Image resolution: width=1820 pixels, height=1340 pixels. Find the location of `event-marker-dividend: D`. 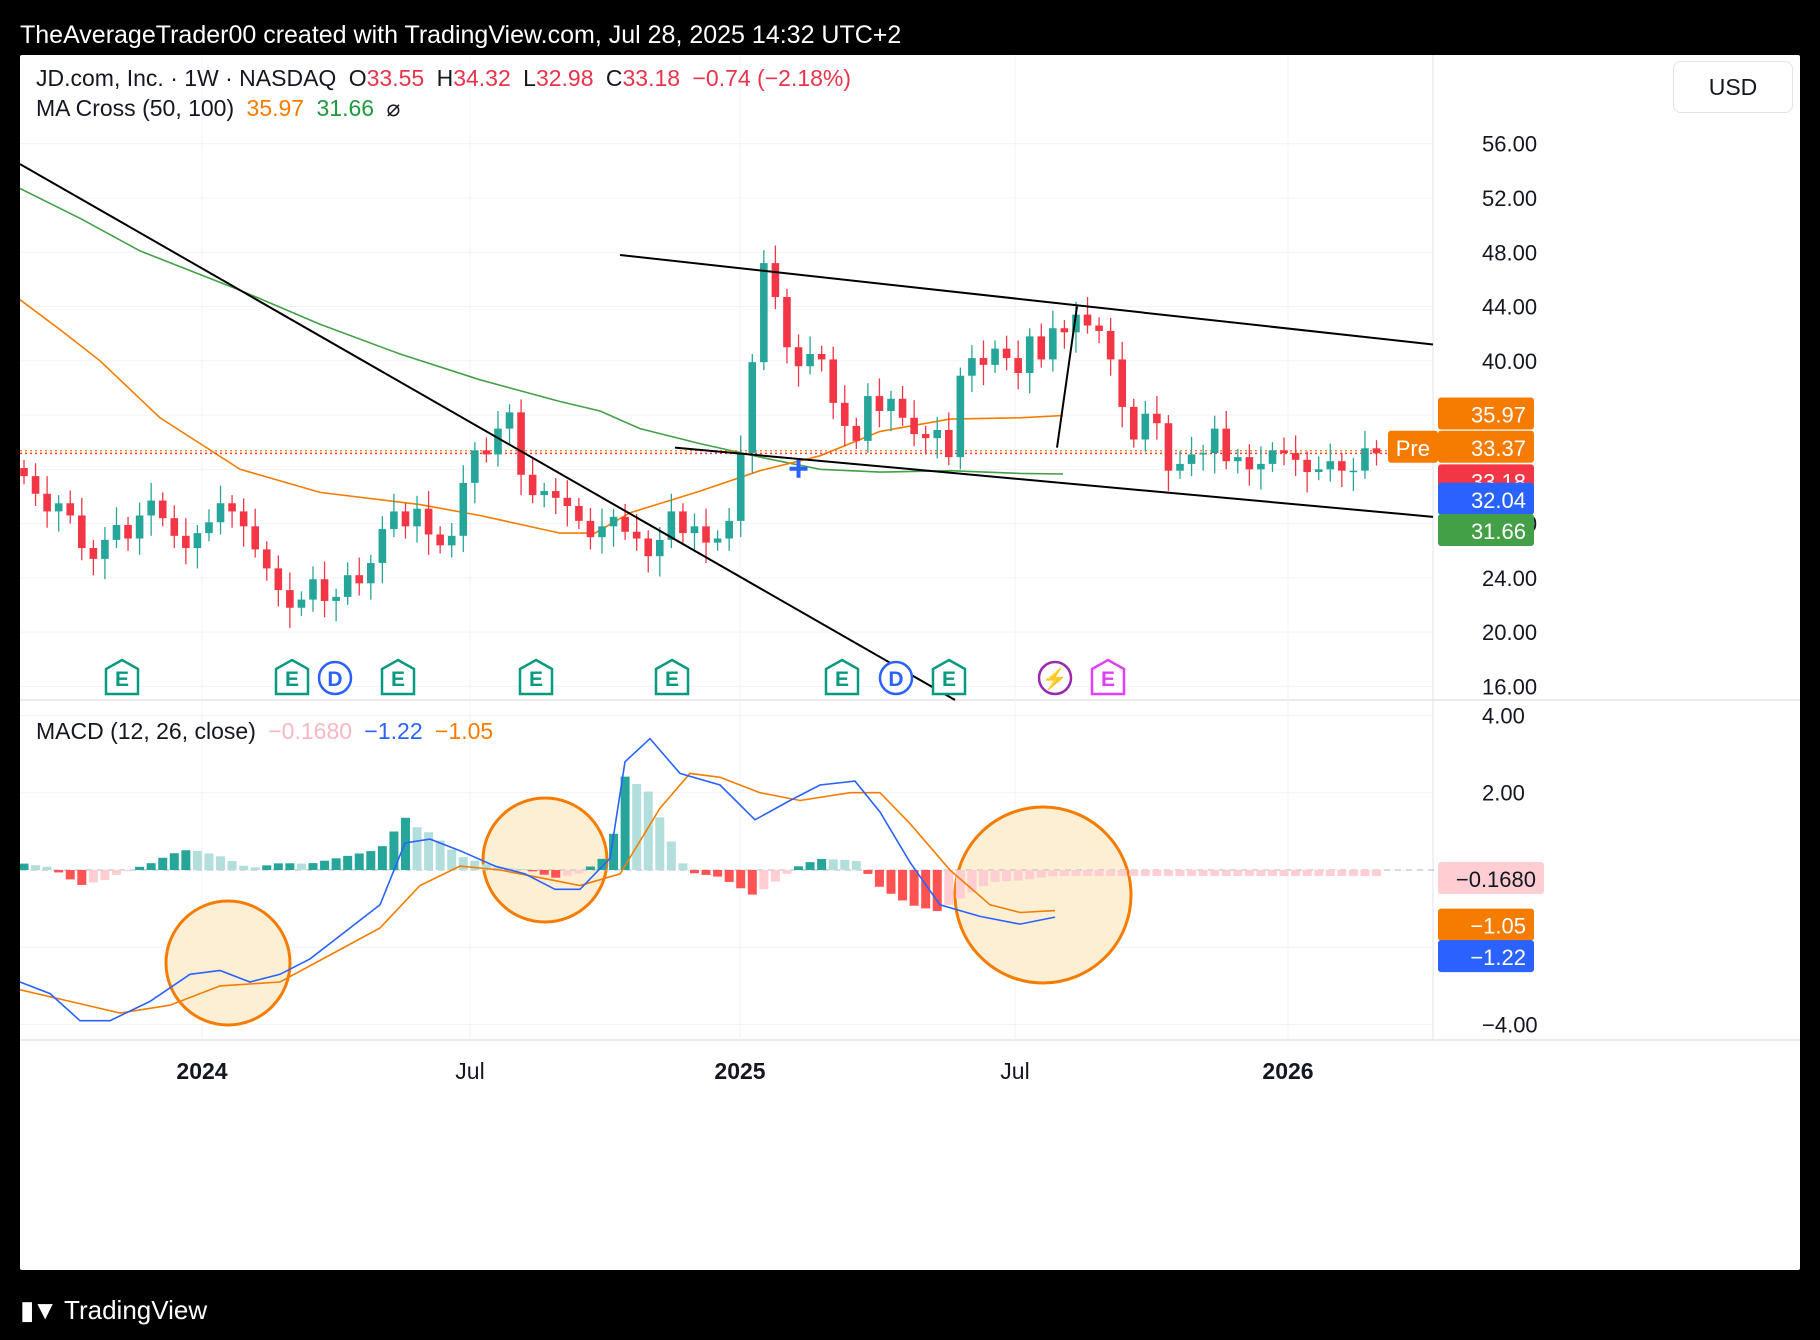

event-marker-dividend: D is located at coordinates (896, 678).